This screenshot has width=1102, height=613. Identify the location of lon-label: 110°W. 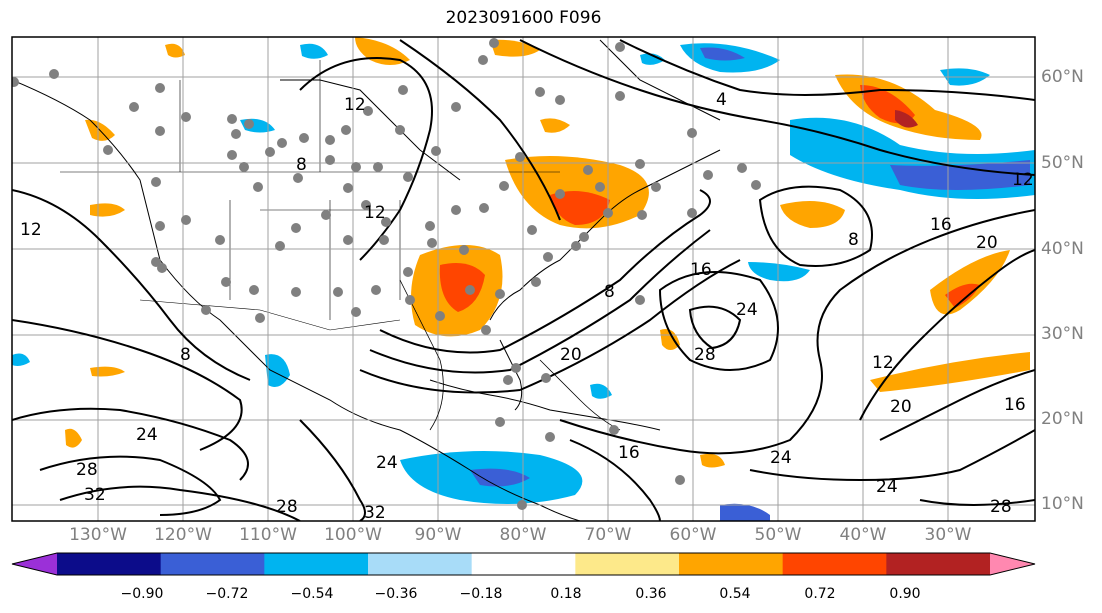
(268, 535).